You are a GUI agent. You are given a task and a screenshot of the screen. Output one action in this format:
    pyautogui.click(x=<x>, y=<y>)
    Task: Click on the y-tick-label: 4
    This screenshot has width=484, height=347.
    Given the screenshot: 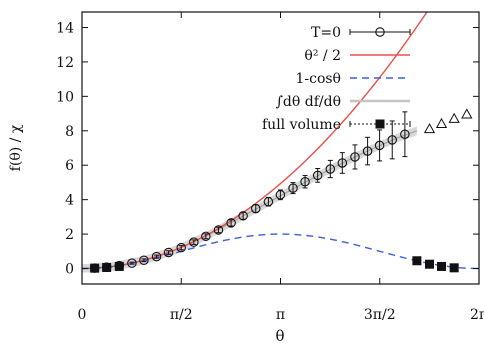 What is the action you would take?
    pyautogui.click(x=69, y=201)
    